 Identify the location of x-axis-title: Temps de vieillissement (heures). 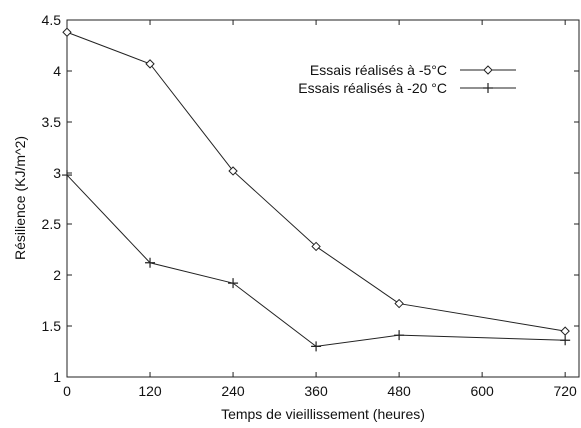
(323, 414).